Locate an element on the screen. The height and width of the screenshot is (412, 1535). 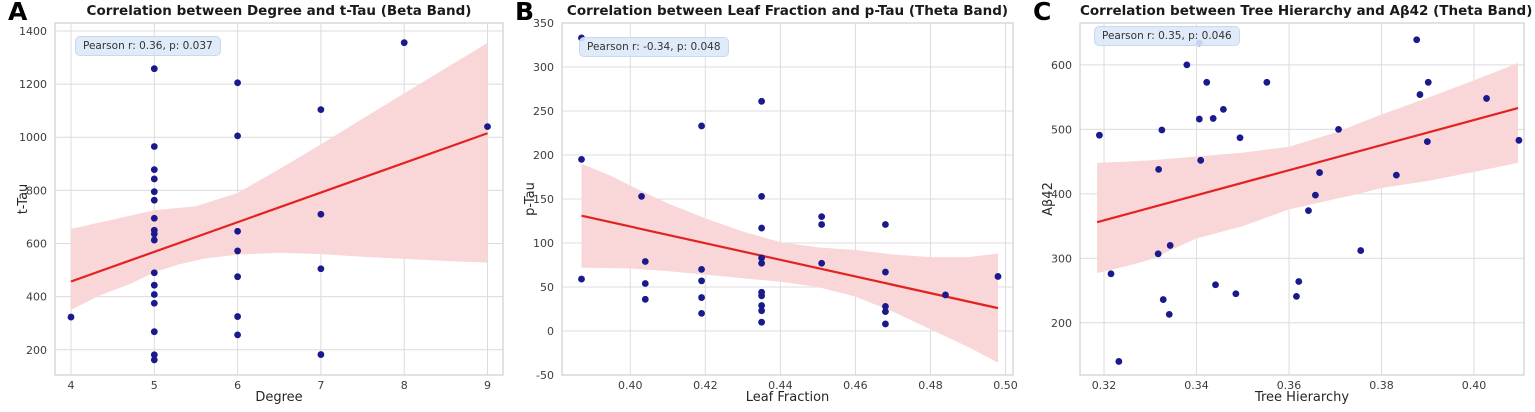
y-tick-label: 50 is located at coordinates (547, 287).